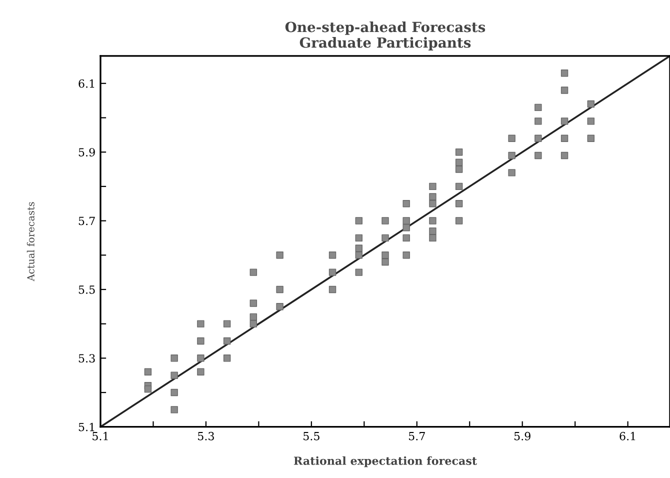 Image resolution: width=670 pixels, height=478 pixels. Describe the element at coordinates (86, 427) in the screenshot. I see `y-tick-label: 5.1` at that location.